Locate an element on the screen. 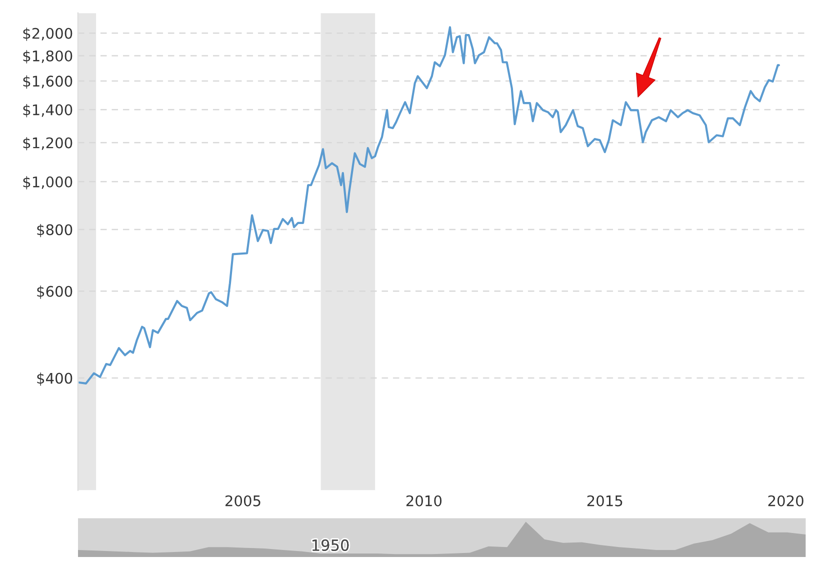 The height and width of the screenshot is (570, 814). y-tick-label: $1,800 is located at coordinates (47, 57).